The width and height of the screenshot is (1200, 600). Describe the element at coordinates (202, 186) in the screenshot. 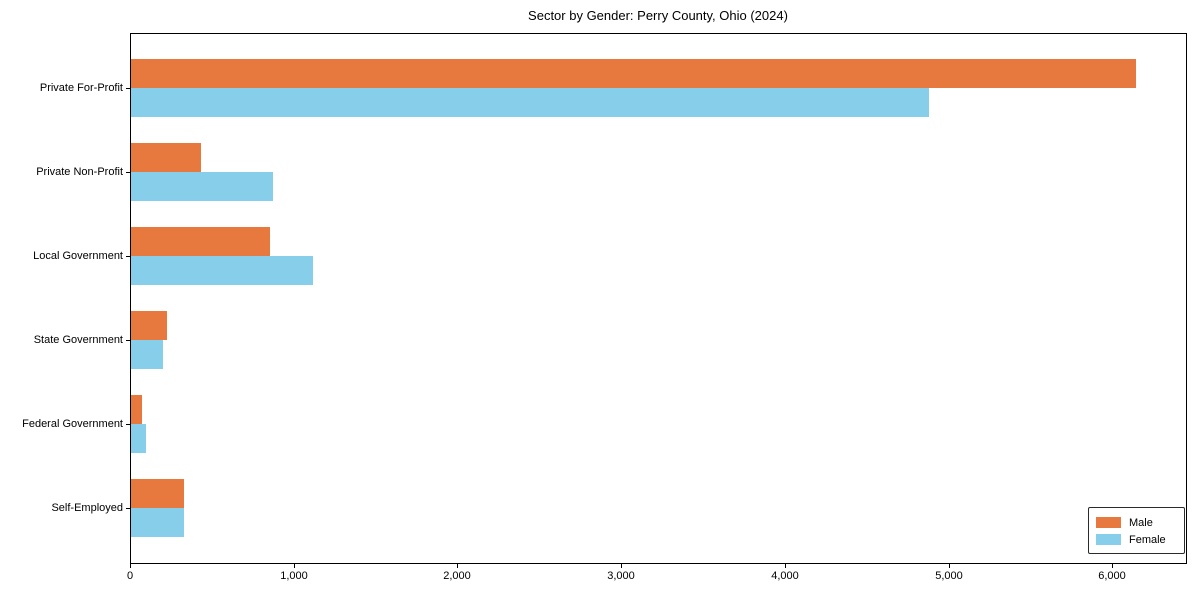

I see `bar-female-private-non-profit` at that location.